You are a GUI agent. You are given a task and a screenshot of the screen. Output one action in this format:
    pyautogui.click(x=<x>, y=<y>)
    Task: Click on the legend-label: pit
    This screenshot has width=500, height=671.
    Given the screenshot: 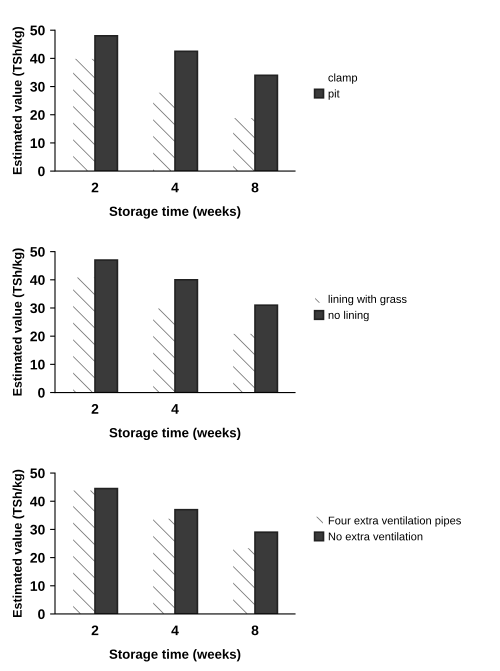 What is the action you would take?
    pyautogui.click(x=334, y=94)
    